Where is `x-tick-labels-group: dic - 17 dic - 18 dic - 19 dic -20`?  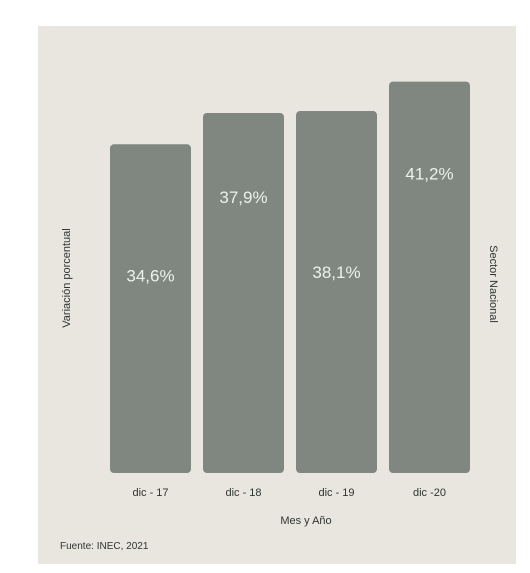 x-tick-labels-group: dic - 17 dic - 18 dic - 19 dic -20 is located at coordinates (289, 493).